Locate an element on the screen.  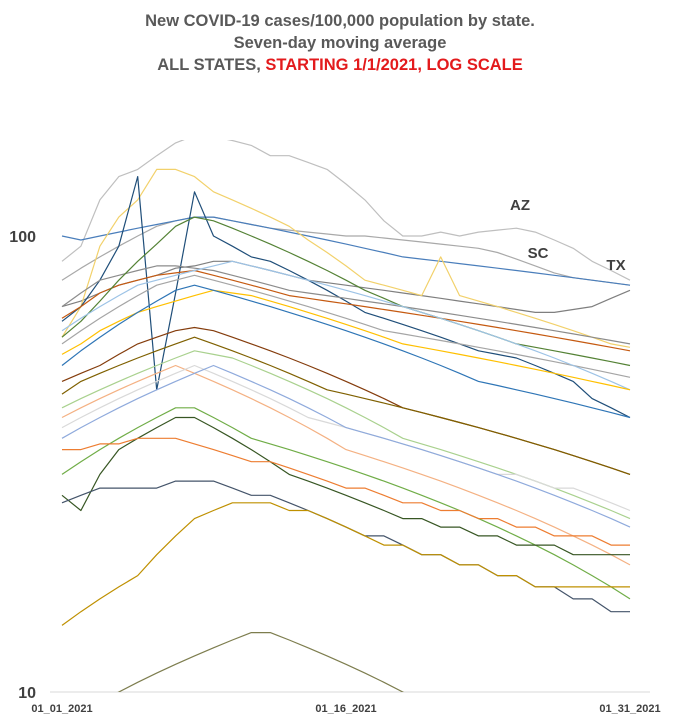
x-tick-label: 01_31_2021 is located at coordinates (629, 709).